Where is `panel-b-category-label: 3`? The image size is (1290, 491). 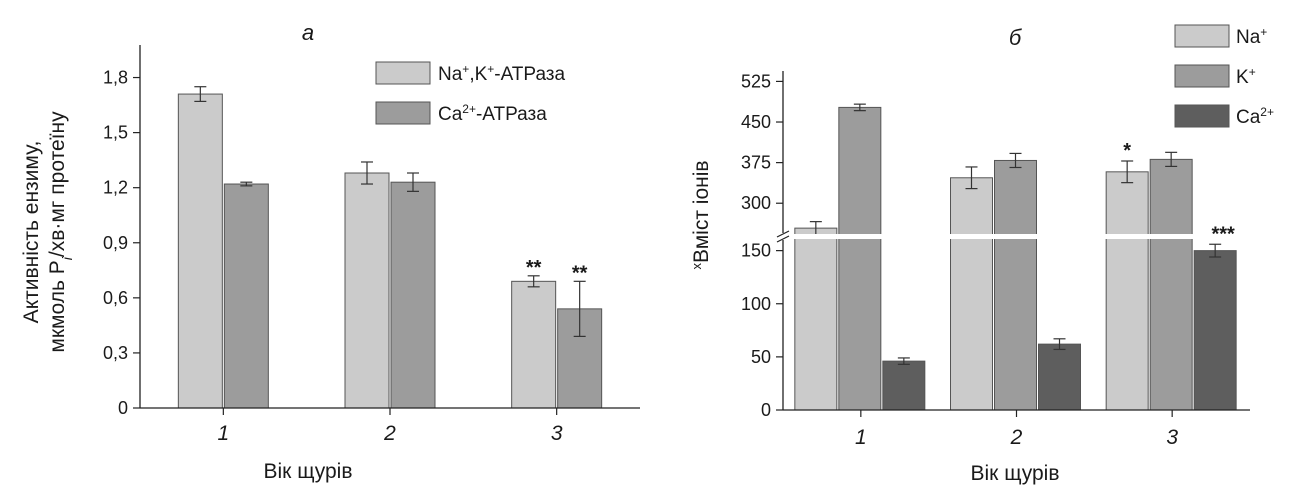 panel-b-category-label: 3 is located at coordinates (1172, 437).